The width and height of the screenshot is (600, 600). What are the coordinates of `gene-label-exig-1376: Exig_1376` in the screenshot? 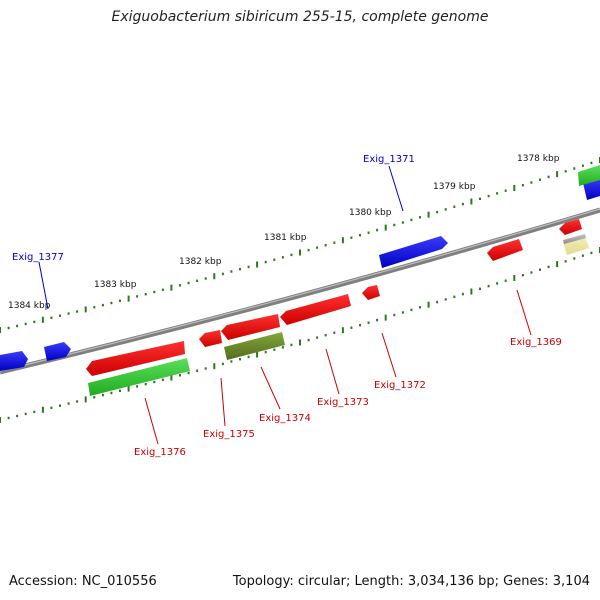 It's located at (160, 452).